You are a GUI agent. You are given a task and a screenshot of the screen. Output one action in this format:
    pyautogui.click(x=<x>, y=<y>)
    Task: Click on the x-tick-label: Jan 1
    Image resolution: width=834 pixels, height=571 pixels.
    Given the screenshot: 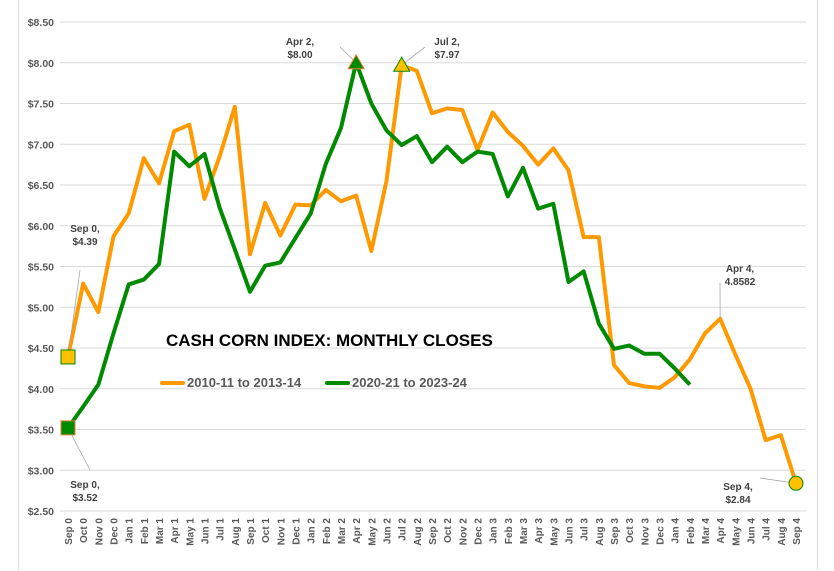 What is the action you would take?
    pyautogui.click(x=130, y=531)
    